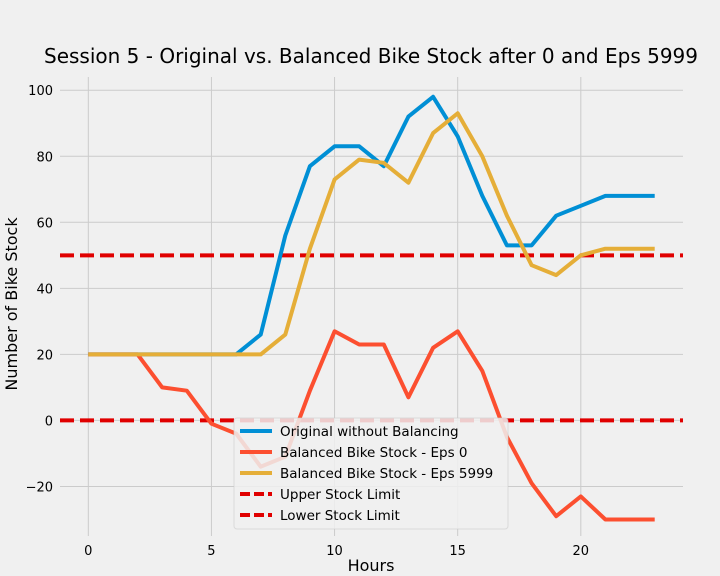  What do you see at coordinates (457, 551) in the screenshot?
I see `x-tick-label: 15` at bounding box center [457, 551].